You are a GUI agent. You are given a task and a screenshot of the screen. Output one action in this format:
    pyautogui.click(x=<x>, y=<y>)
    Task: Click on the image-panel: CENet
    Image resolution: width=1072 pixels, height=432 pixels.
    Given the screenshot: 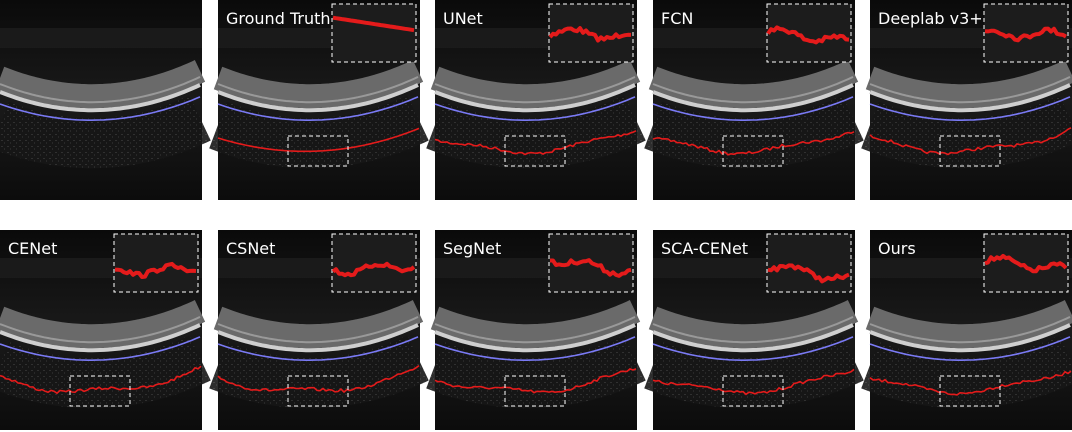 What is the action you would take?
    pyautogui.click(x=105, y=330)
    